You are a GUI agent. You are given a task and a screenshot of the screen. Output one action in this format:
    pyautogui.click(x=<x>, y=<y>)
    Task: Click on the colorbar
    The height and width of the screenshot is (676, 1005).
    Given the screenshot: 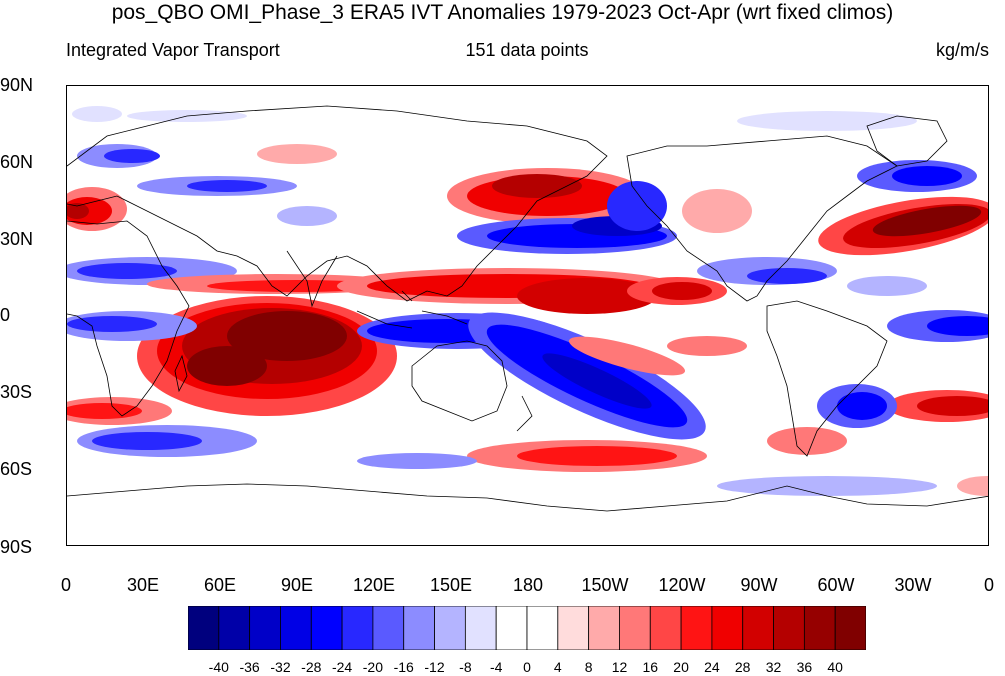 What is the action you would take?
    pyautogui.click(x=527, y=628)
    